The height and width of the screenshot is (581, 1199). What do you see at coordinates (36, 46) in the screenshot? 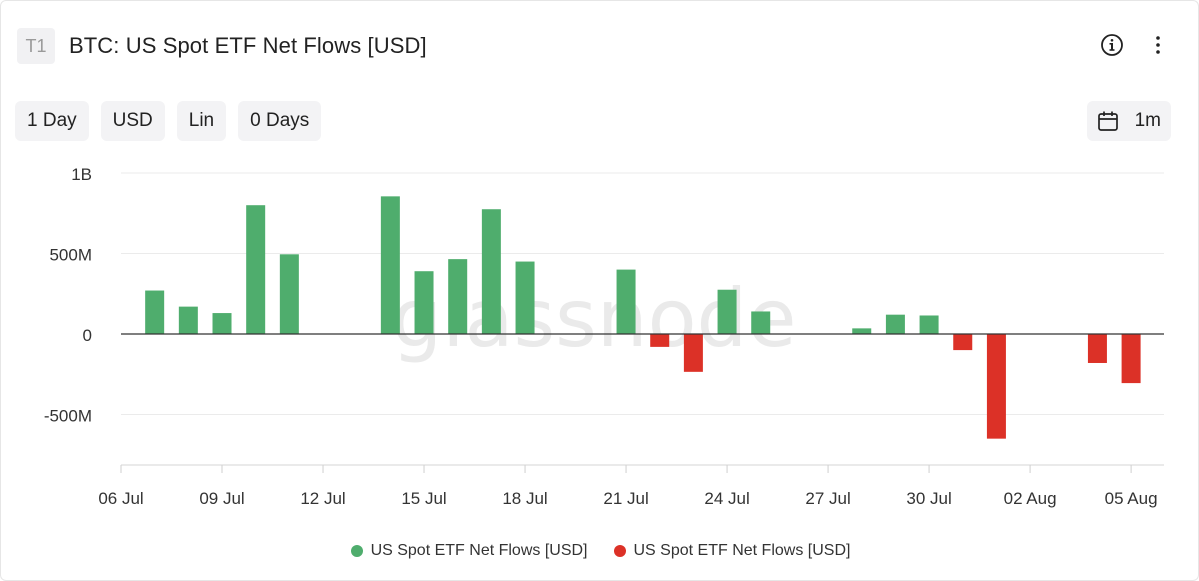
I see `tier-badge: T1` at bounding box center [36, 46].